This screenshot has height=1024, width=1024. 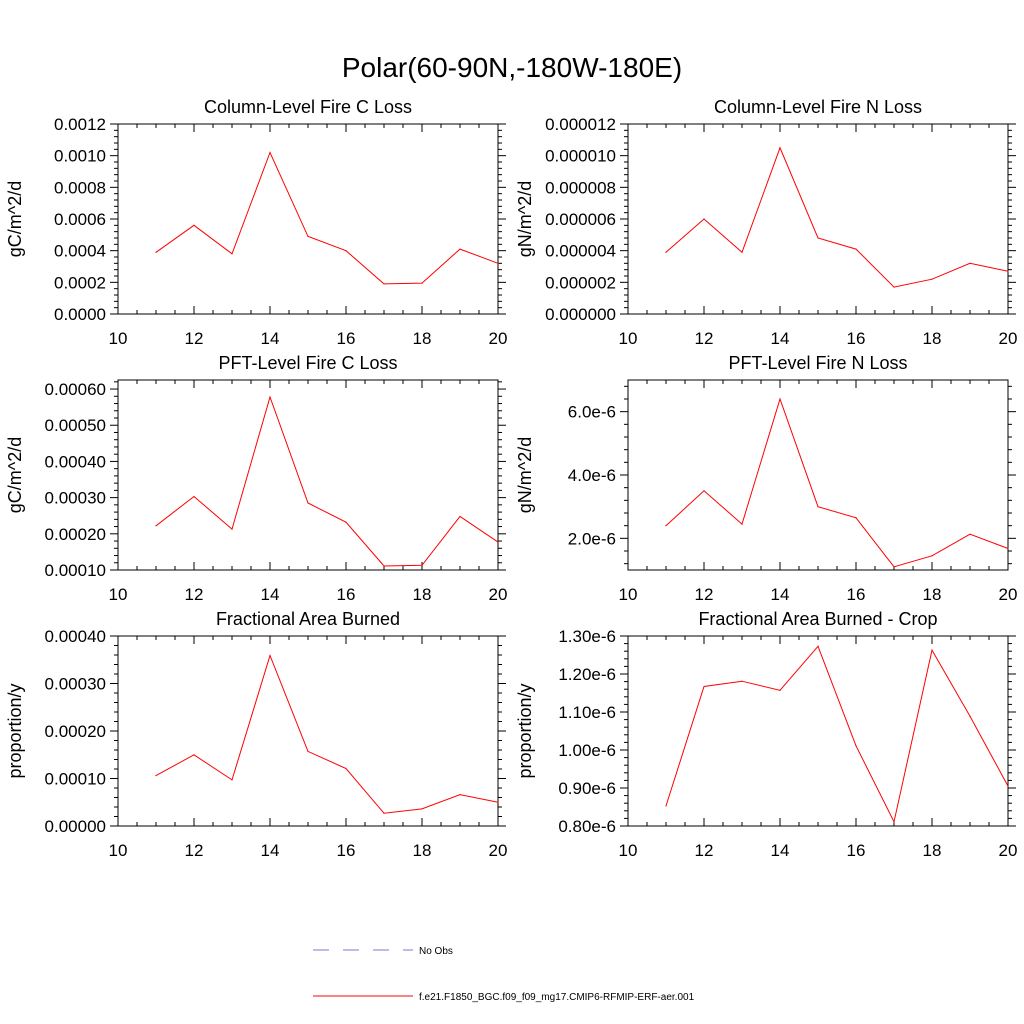 What do you see at coordinates (80, 187) in the screenshot?
I see `y-tick-label: 0.0008` at bounding box center [80, 187].